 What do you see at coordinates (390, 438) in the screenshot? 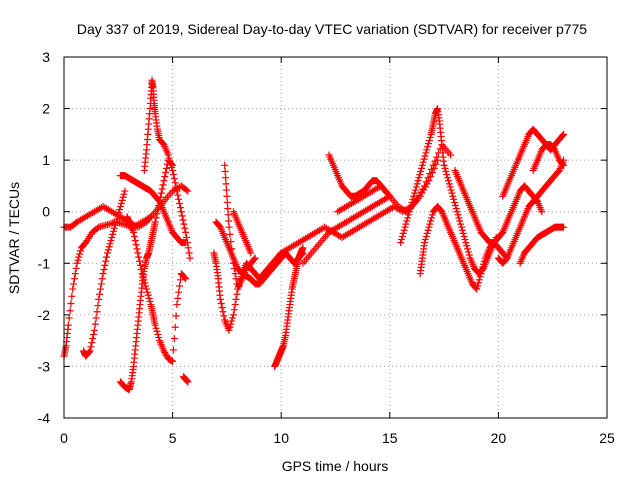
I see `x-tick-label: 15` at bounding box center [390, 438].